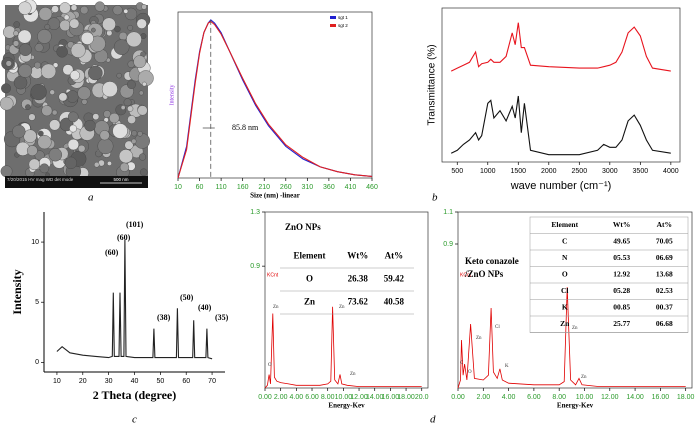 This screenshot has width=698, height=428. Describe the element at coordinates (200, 187) in the screenshot. I see `x-tick-label: 60` at that location.